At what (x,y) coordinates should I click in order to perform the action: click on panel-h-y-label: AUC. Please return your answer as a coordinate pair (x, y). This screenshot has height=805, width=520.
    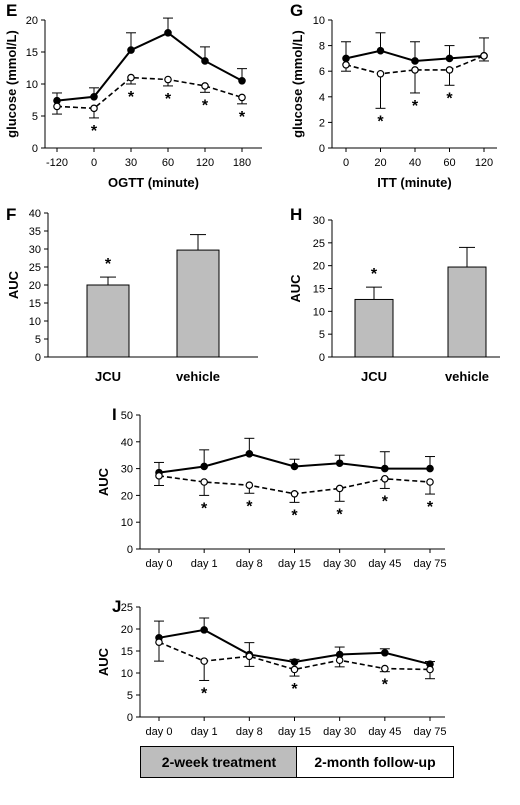
    Looking at the image, I should click on (295, 288).